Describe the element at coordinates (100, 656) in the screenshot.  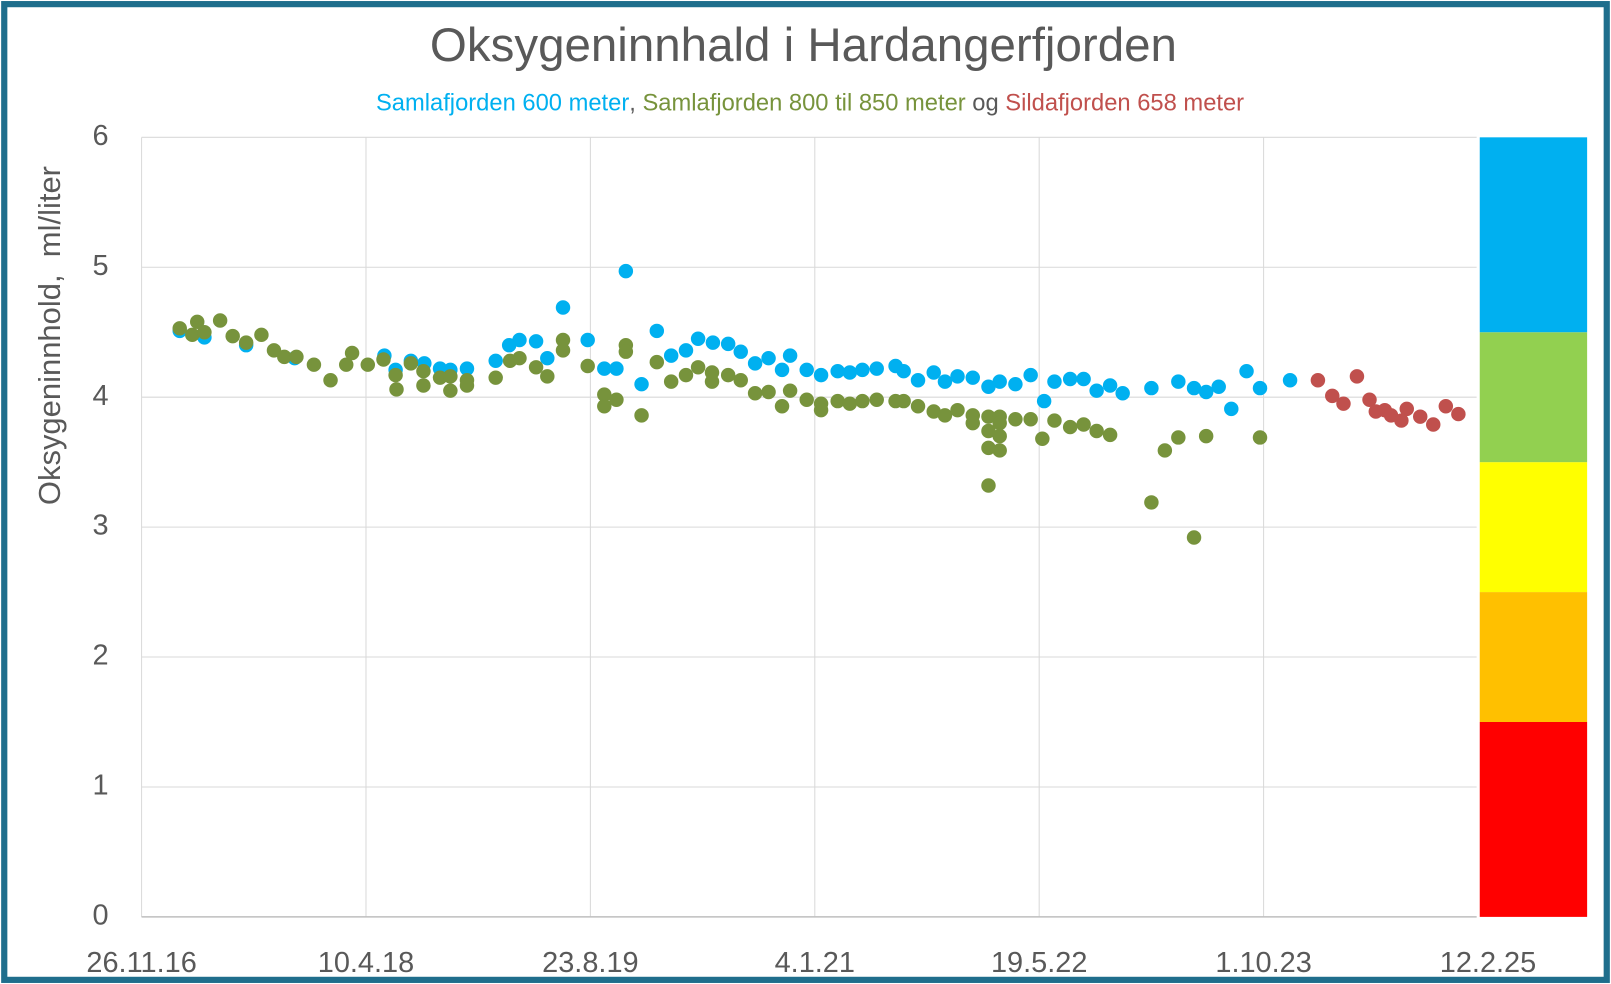
I see `y-tick-label: 2` at that location.